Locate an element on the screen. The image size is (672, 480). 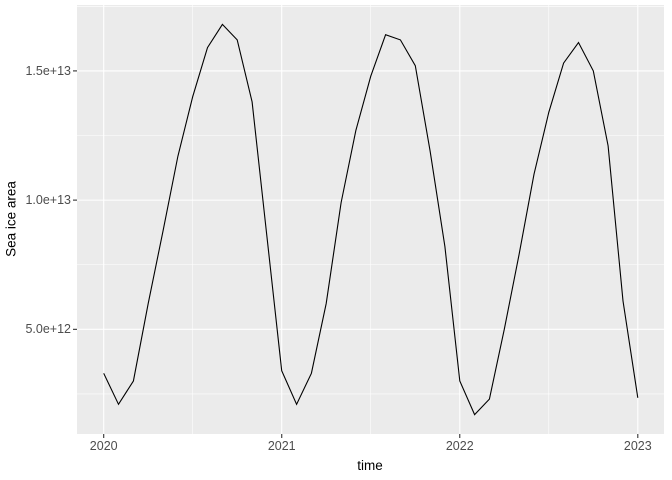
x-tick-label-2021: 2021 is located at coordinates (281, 446).